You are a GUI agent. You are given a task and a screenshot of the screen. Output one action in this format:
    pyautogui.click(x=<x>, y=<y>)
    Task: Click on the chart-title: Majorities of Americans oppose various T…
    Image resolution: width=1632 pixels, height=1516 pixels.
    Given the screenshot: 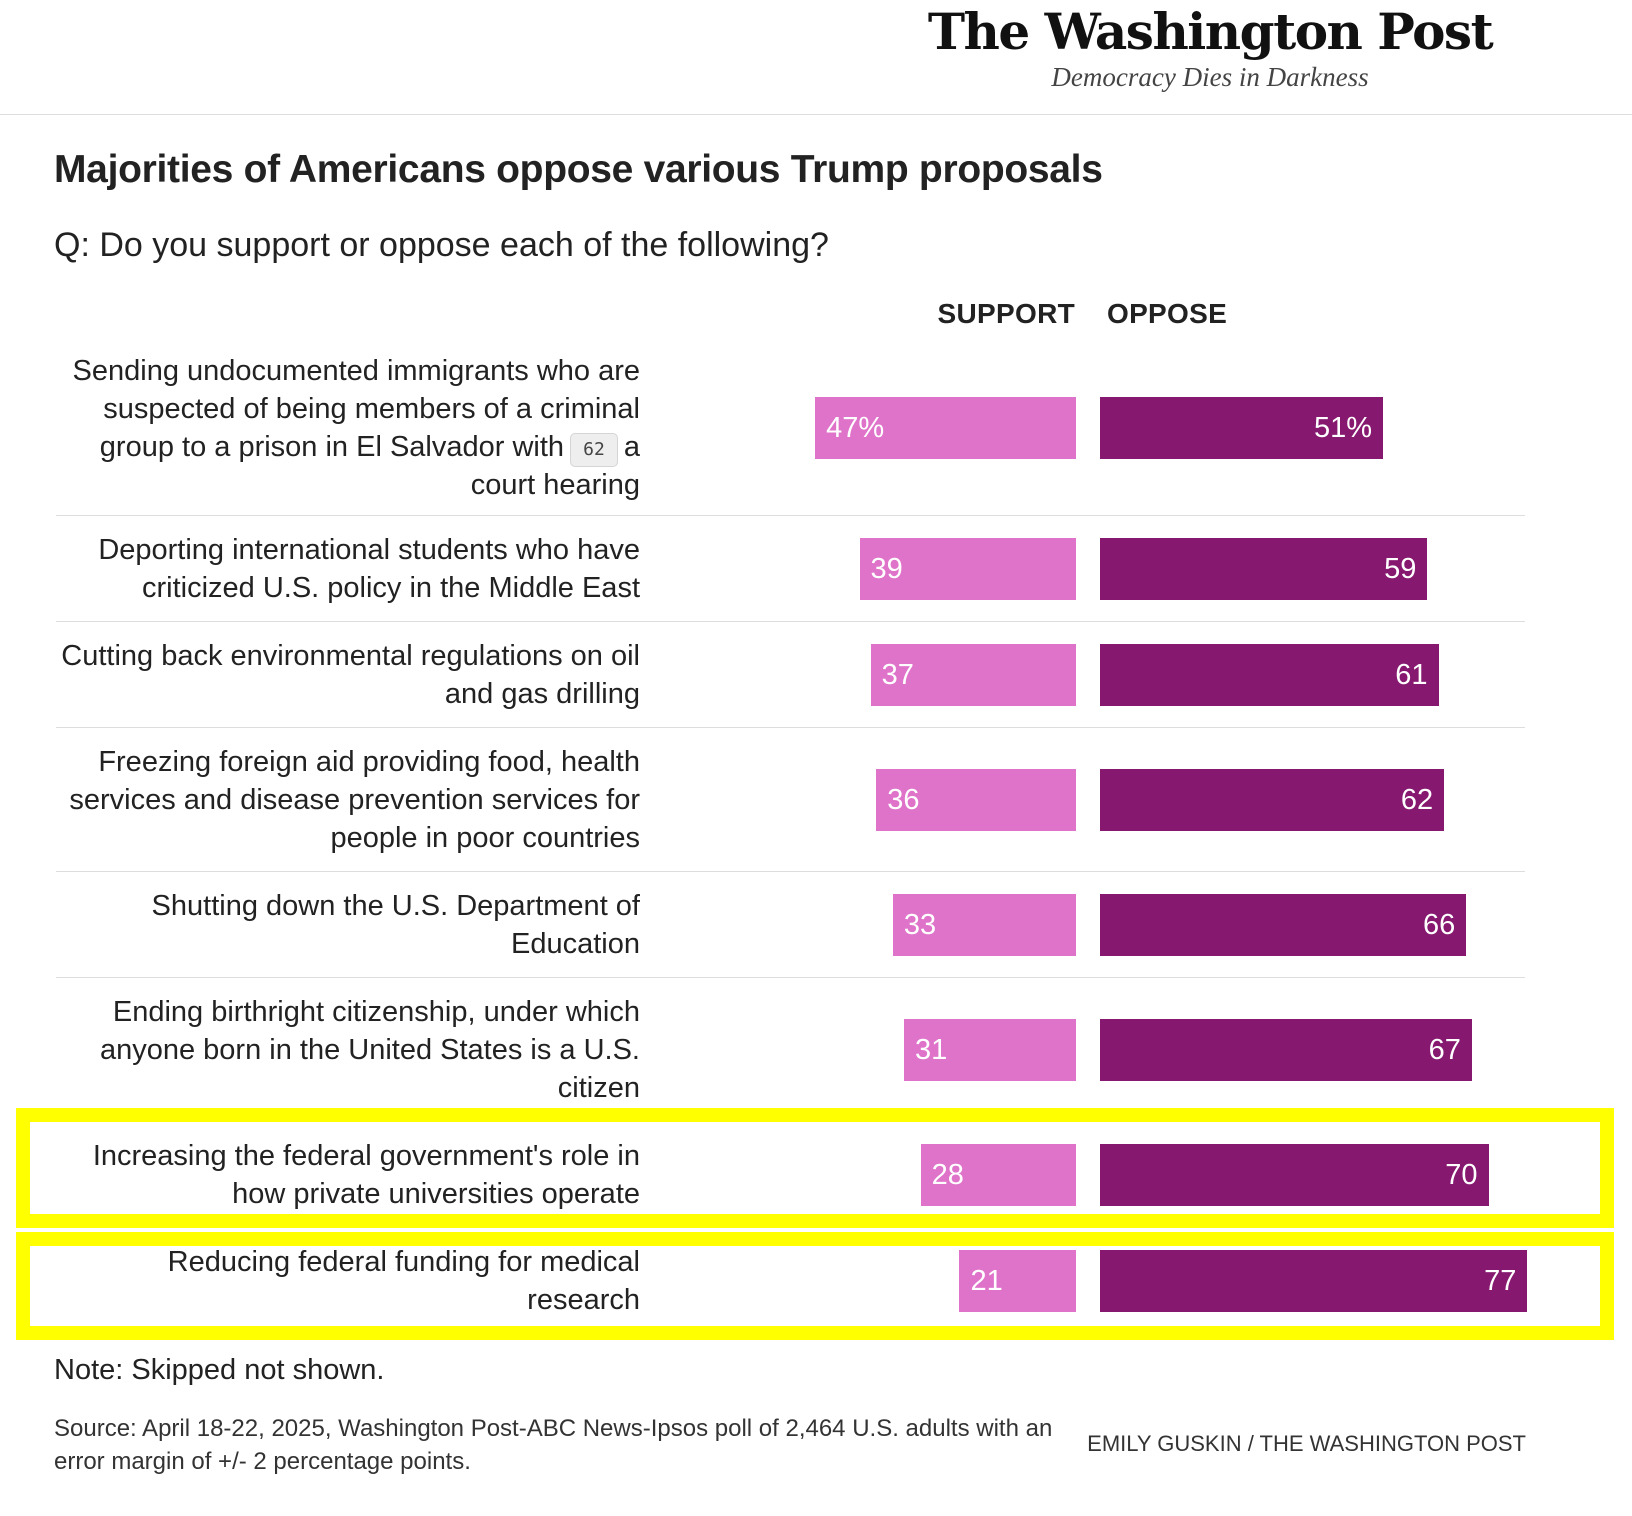 What is the action you would take?
    pyautogui.click(x=578, y=169)
    